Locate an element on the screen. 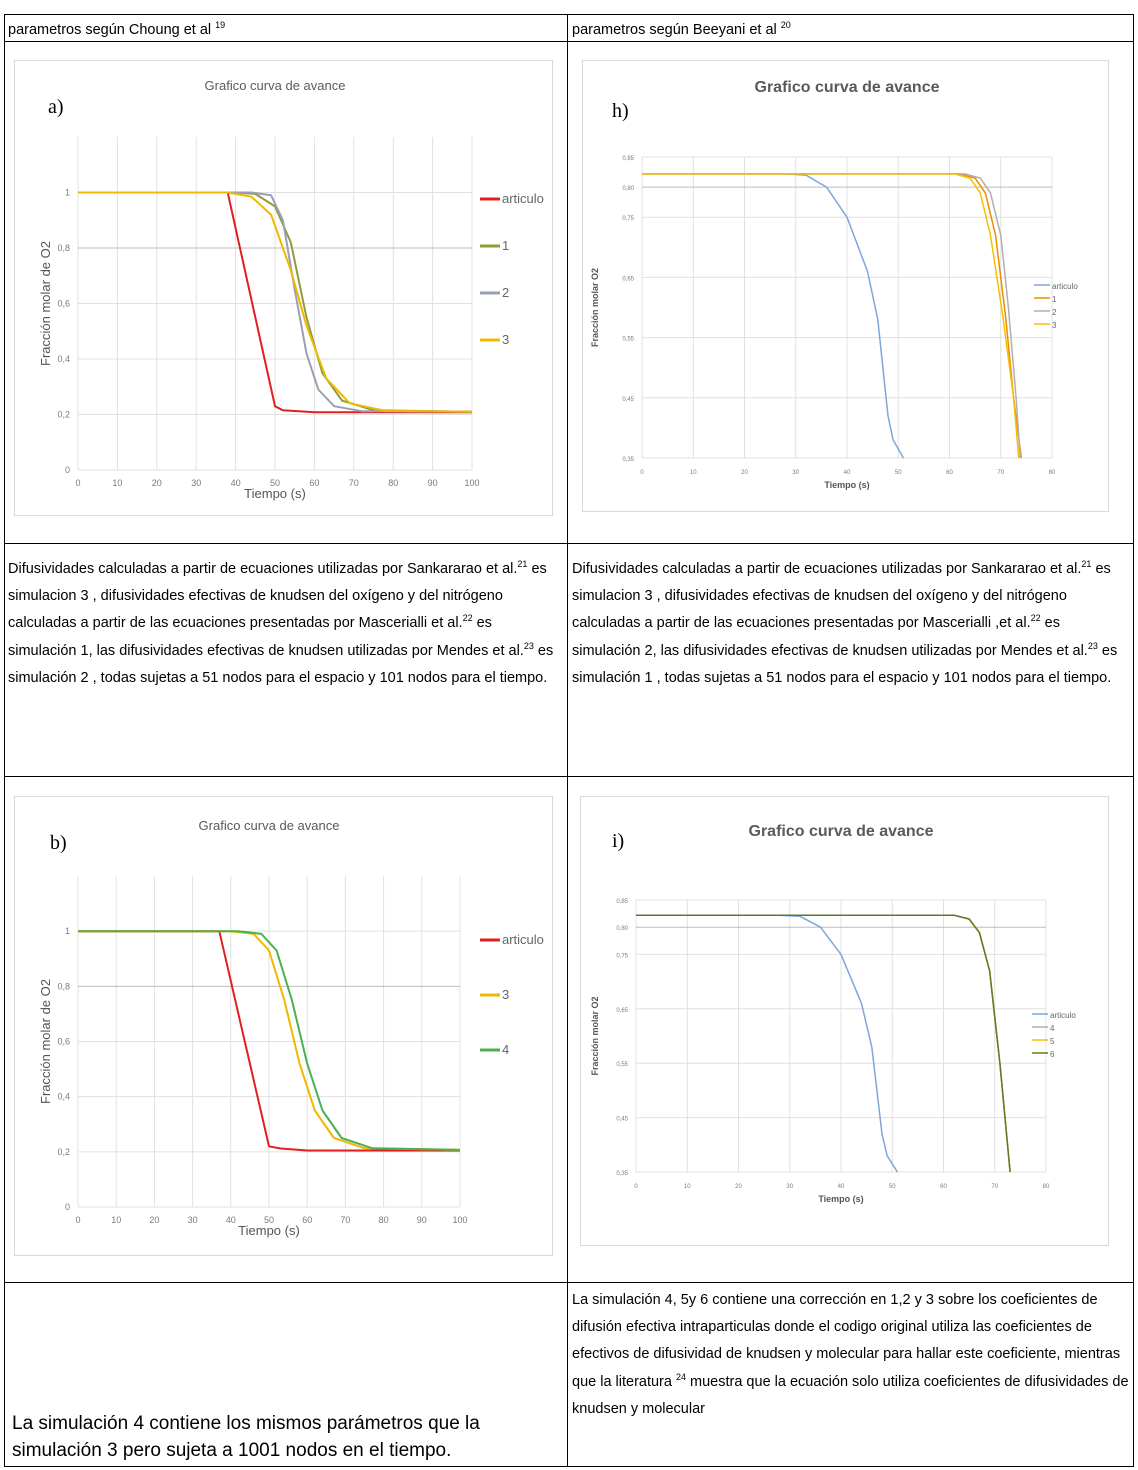 Image resolution: width=1138 pixels, height=1470 pixels. note-simulation-456-ref: 24 is located at coordinates (680, 1376).